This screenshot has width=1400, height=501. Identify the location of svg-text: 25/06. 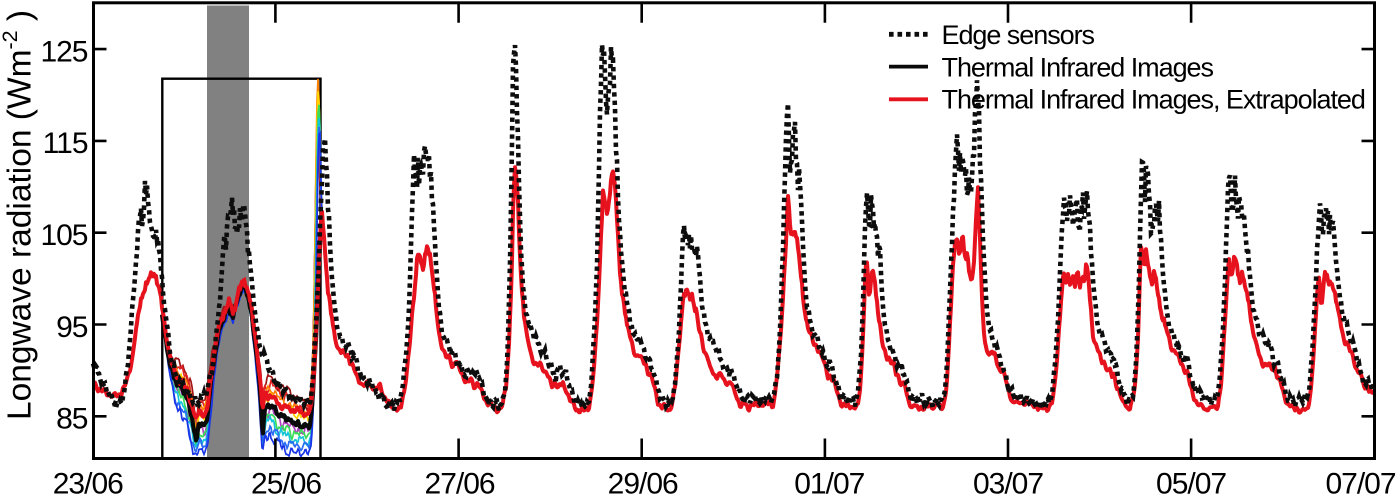
(286, 482).